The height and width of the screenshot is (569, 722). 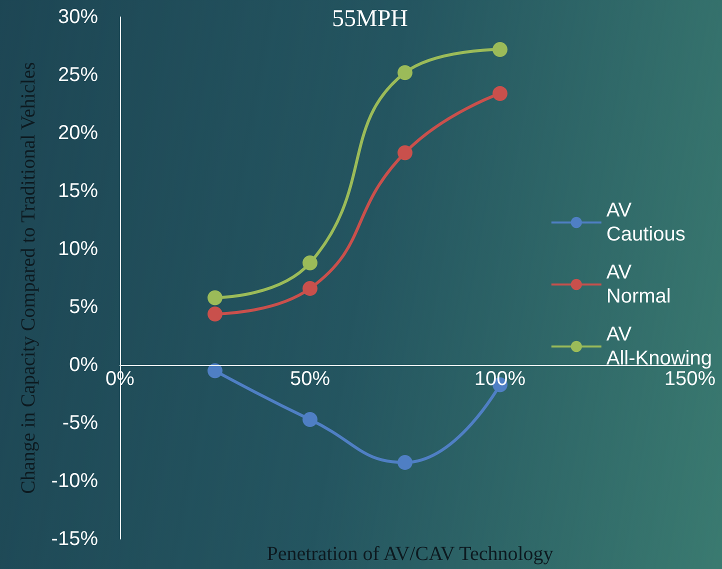 I want to click on legend-label: AV All-Knowing, so click(x=659, y=347).